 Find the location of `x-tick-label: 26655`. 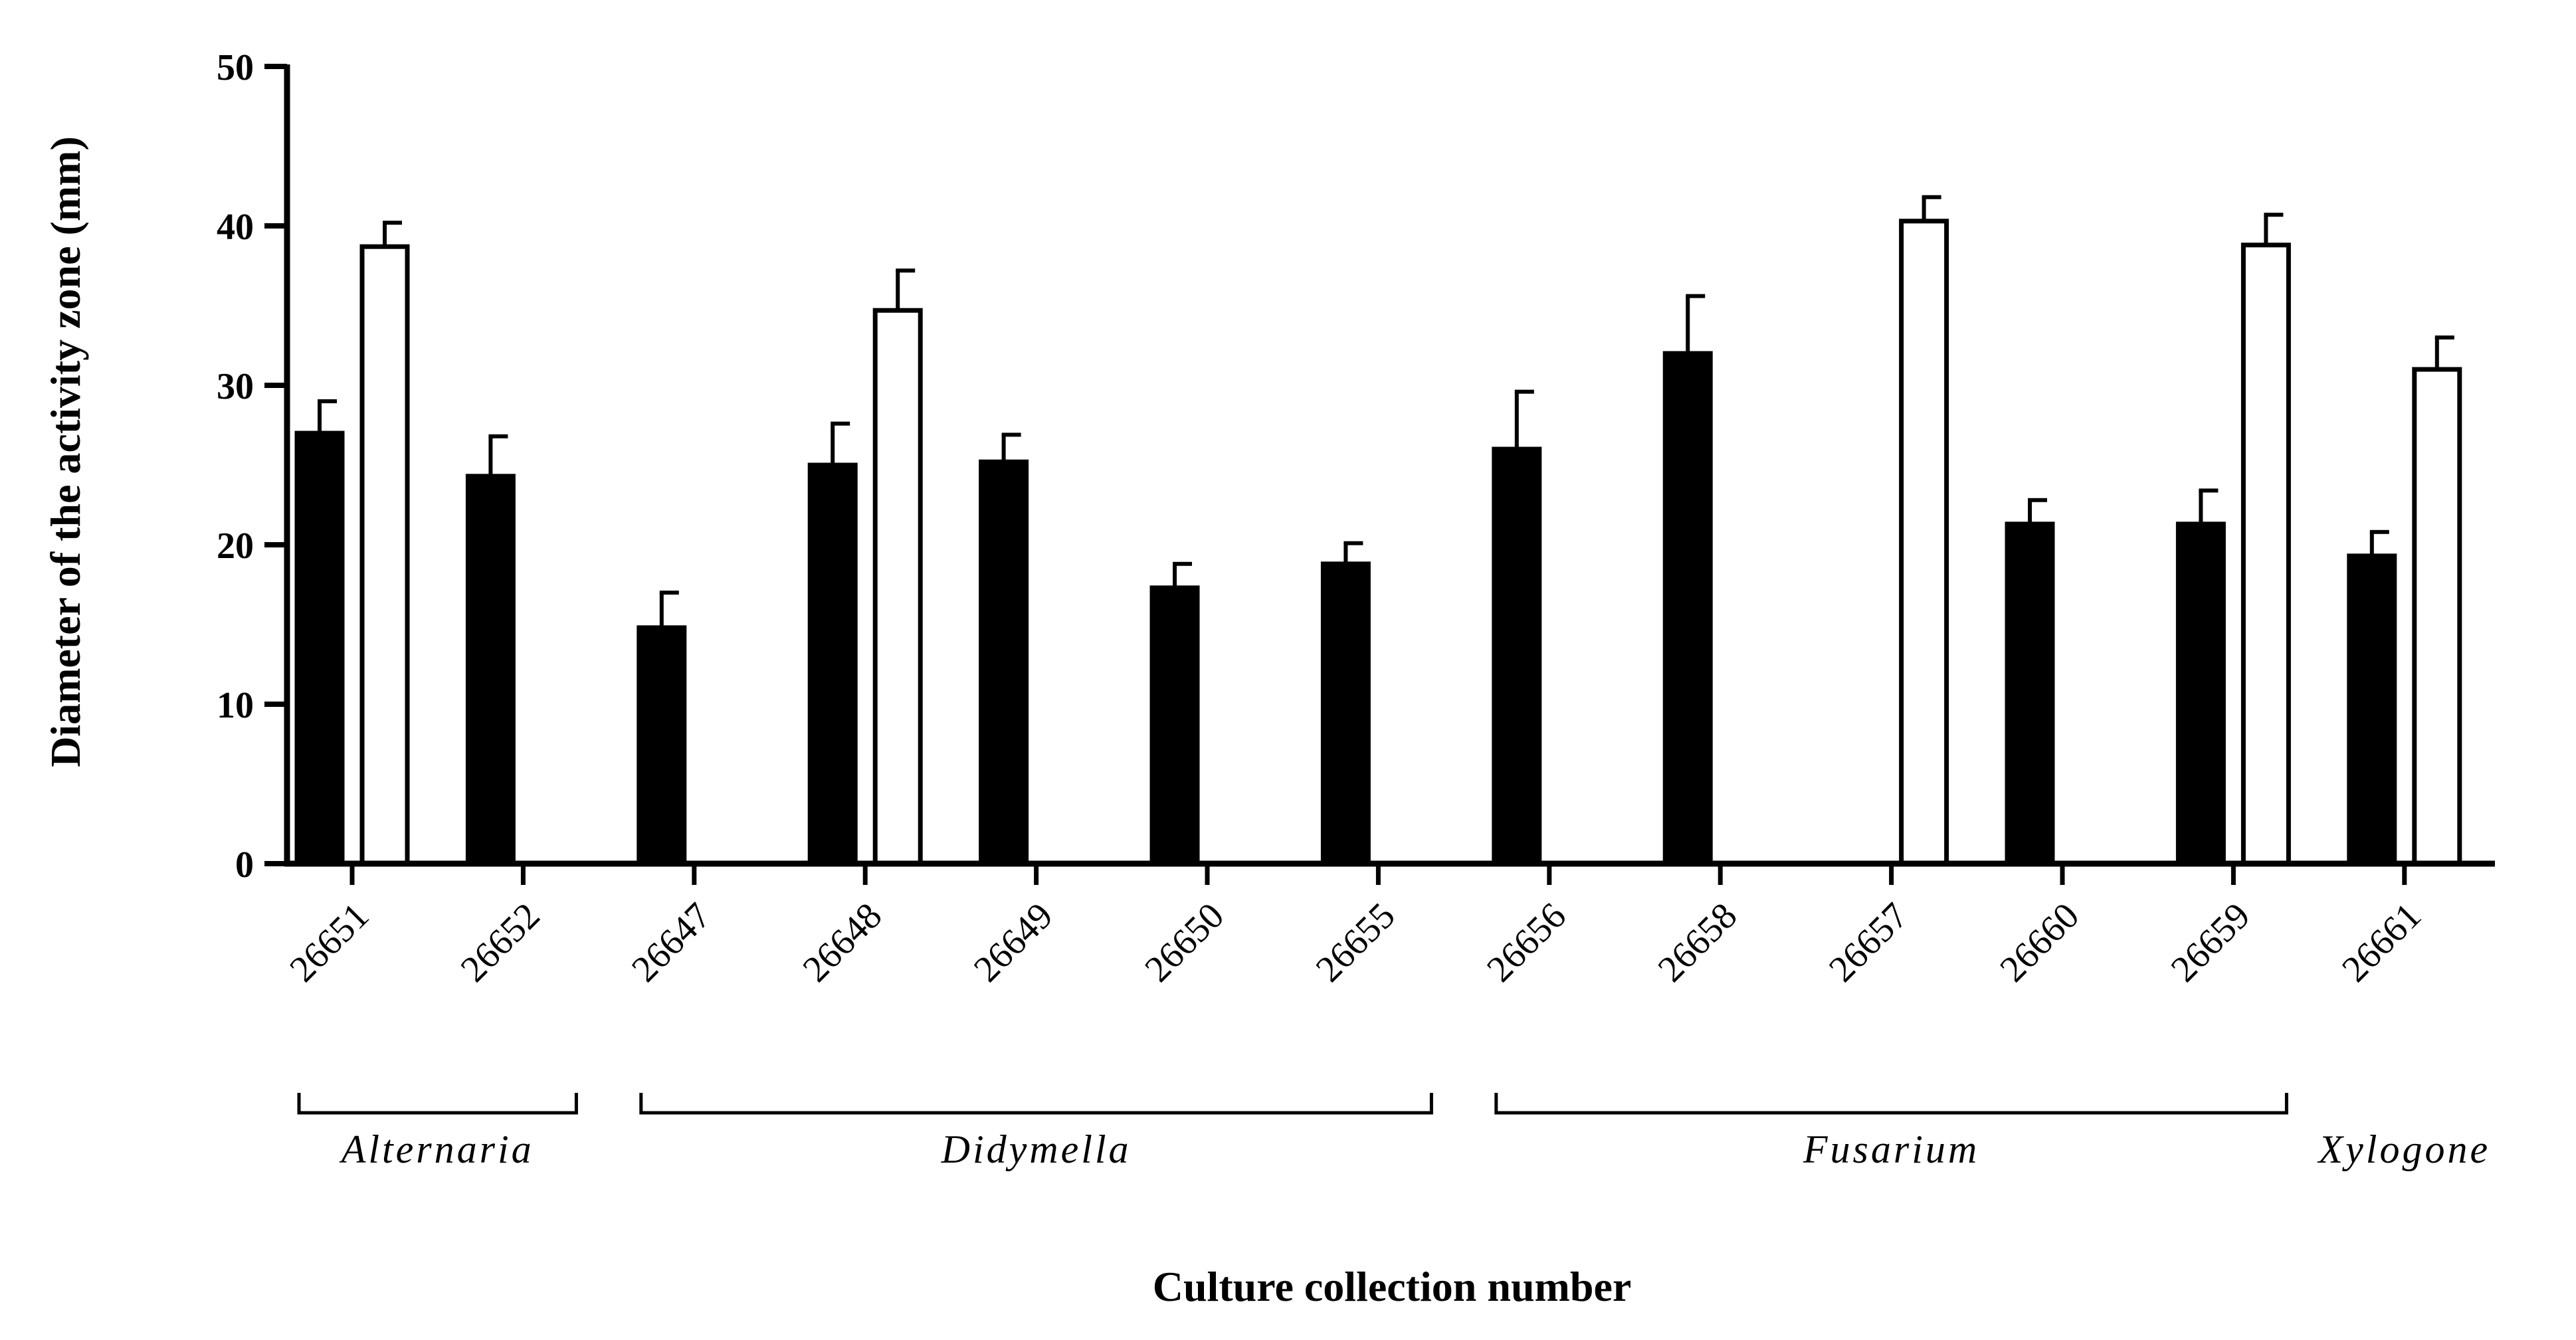

x-tick-label: 26655 is located at coordinates (1356, 942).